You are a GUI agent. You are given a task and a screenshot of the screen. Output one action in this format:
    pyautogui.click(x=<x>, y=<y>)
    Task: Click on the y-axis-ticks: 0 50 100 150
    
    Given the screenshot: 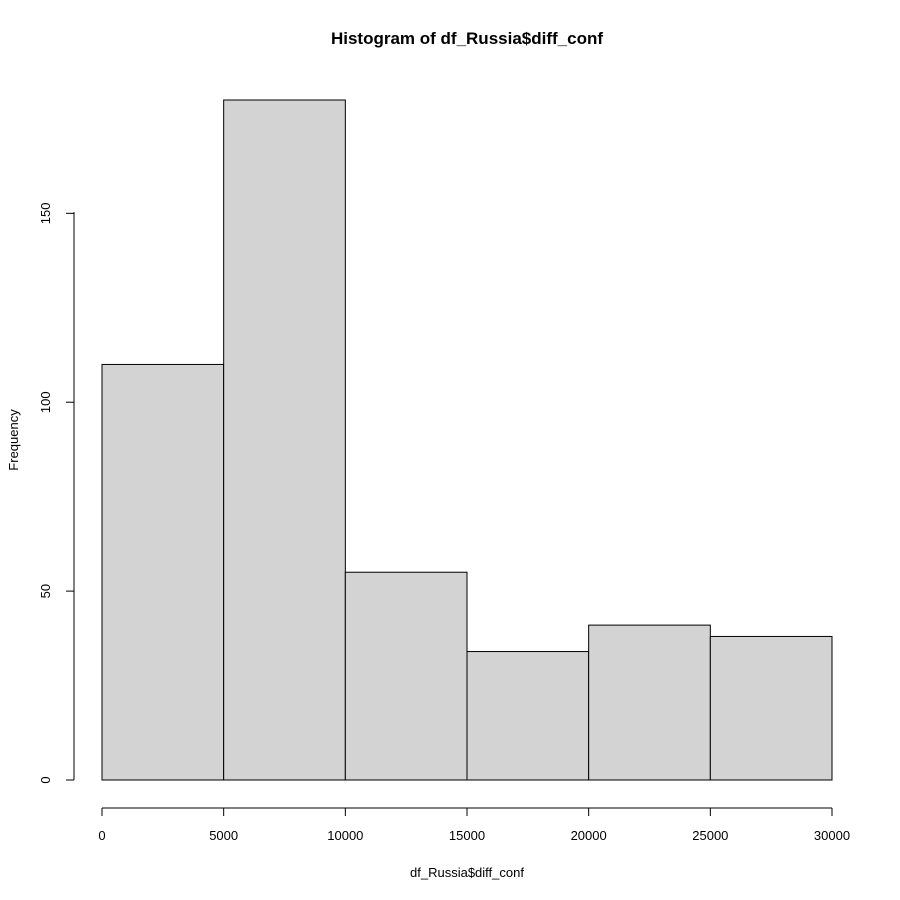 What is the action you would take?
    pyautogui.click(x=56, y=493)
    